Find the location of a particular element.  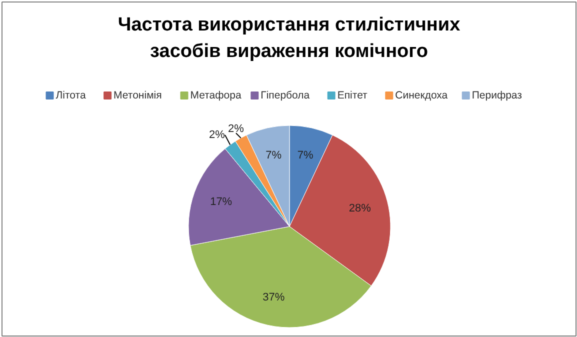

legend-label: Метонімія is located at coordinates (138, 96).